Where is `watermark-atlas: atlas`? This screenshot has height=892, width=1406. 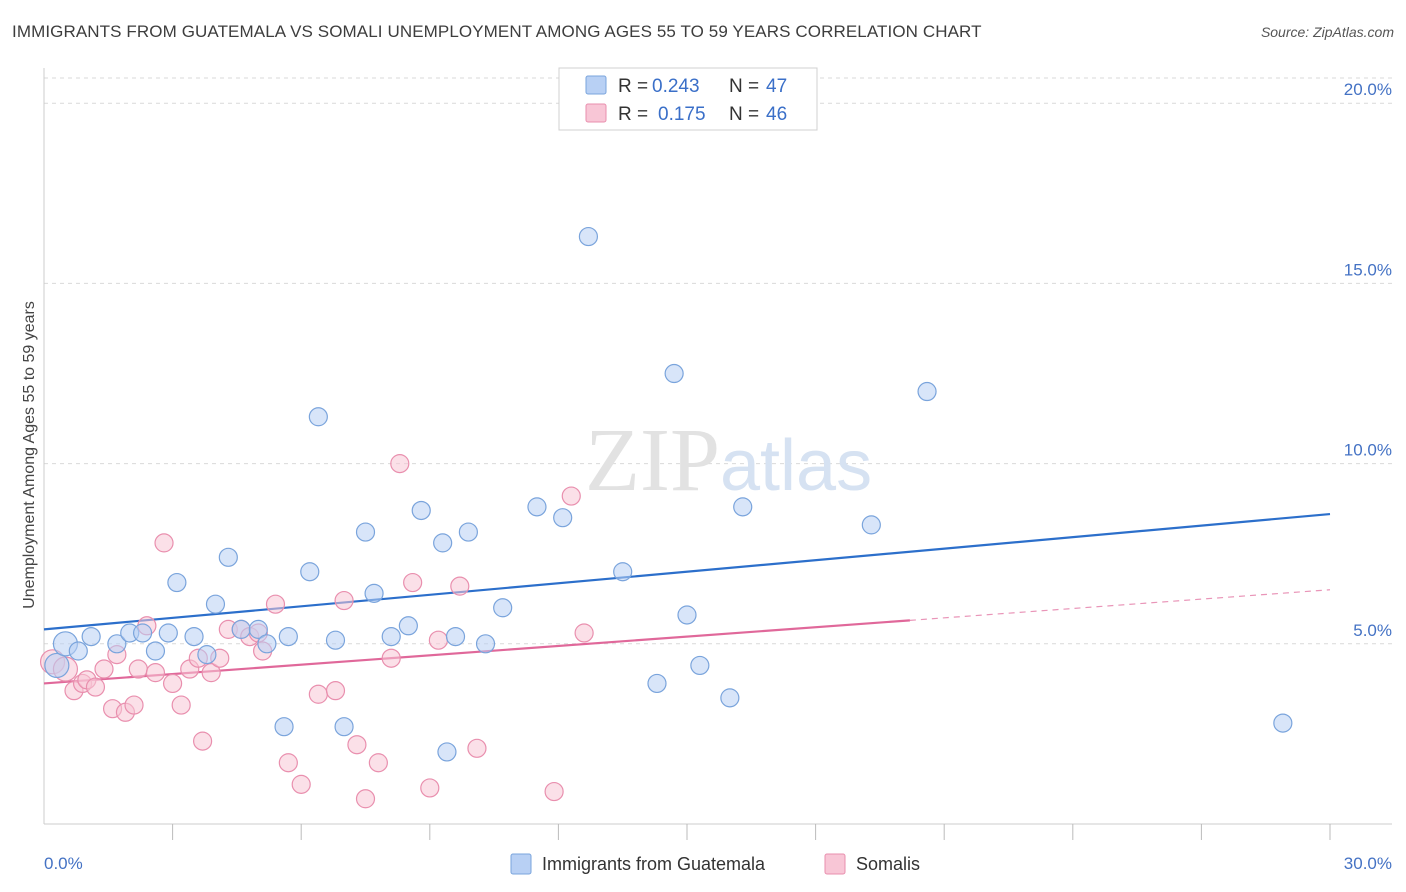
watermark-atlas: atlas is located at coordinates (796, 466).